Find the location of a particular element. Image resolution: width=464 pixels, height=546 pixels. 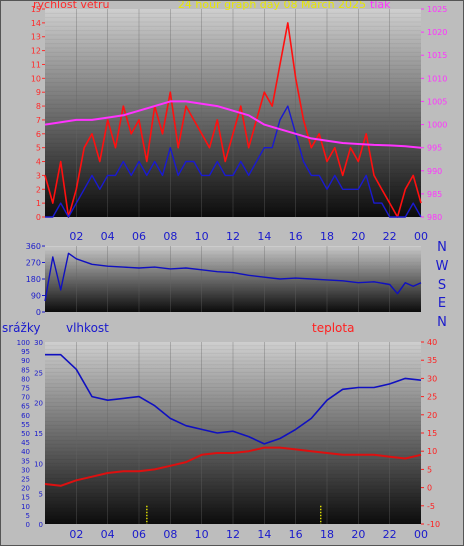

panel3-humidity-tick: 5 is located at coordinates (28, 516).